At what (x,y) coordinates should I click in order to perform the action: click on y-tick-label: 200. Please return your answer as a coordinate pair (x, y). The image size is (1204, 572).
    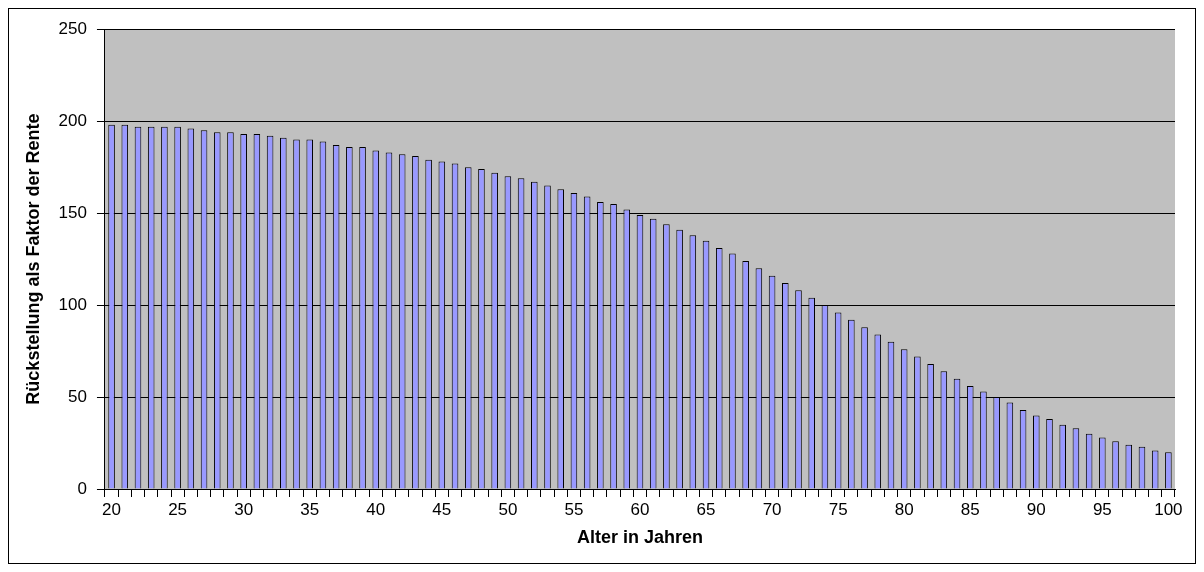
    Looking at the image, I should click on (72, 120).